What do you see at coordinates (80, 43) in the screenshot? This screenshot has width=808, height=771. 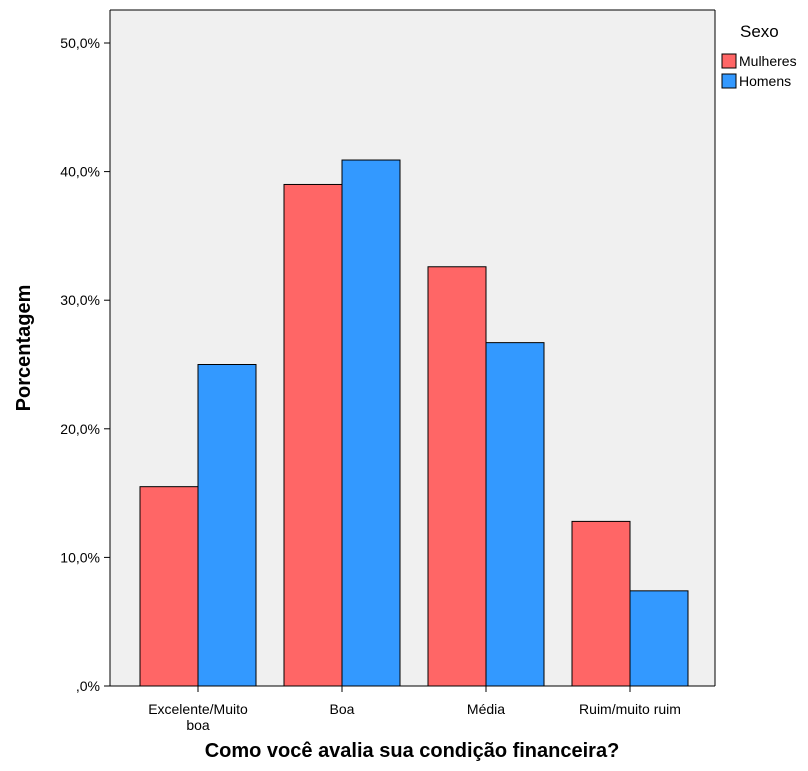 I see `y-tick-label: 50,0%` at bounding box center [80, 43].